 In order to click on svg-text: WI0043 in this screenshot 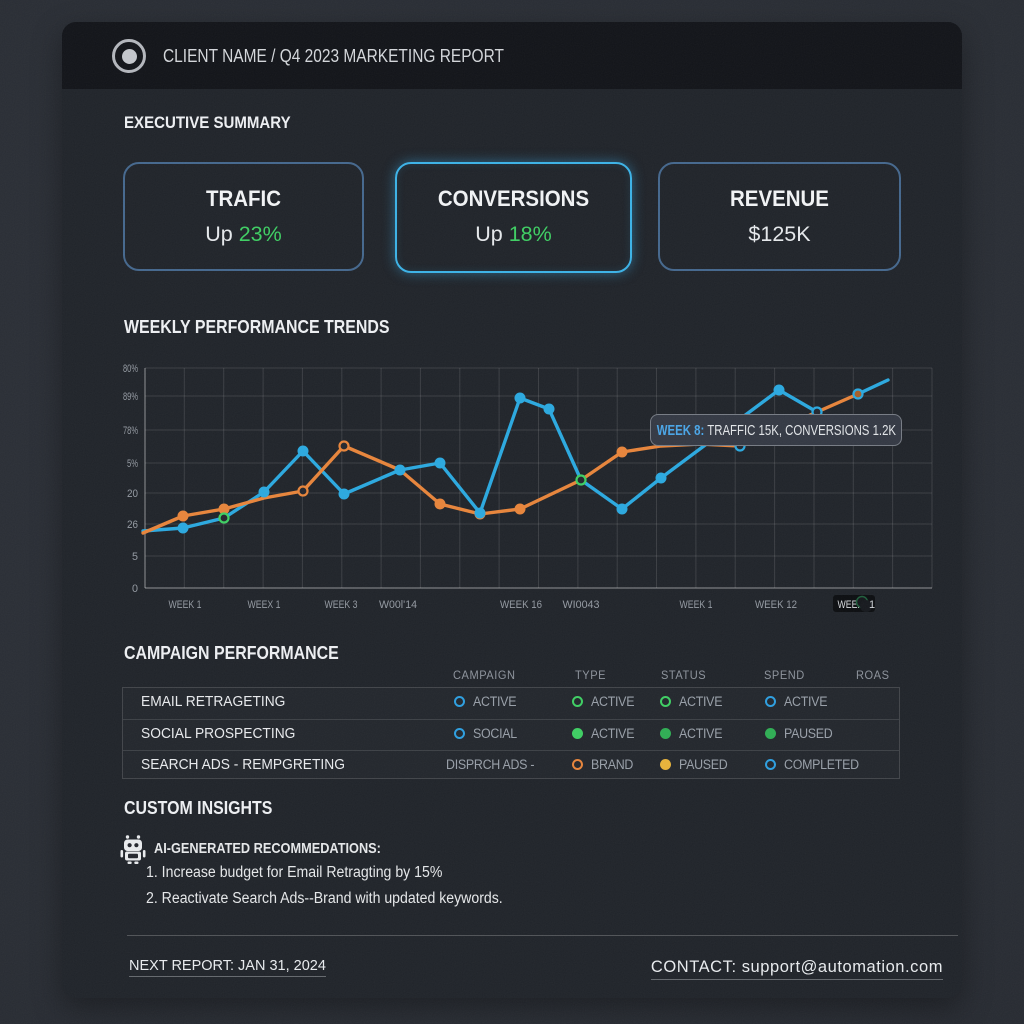, I will do `click(581, 605)`.